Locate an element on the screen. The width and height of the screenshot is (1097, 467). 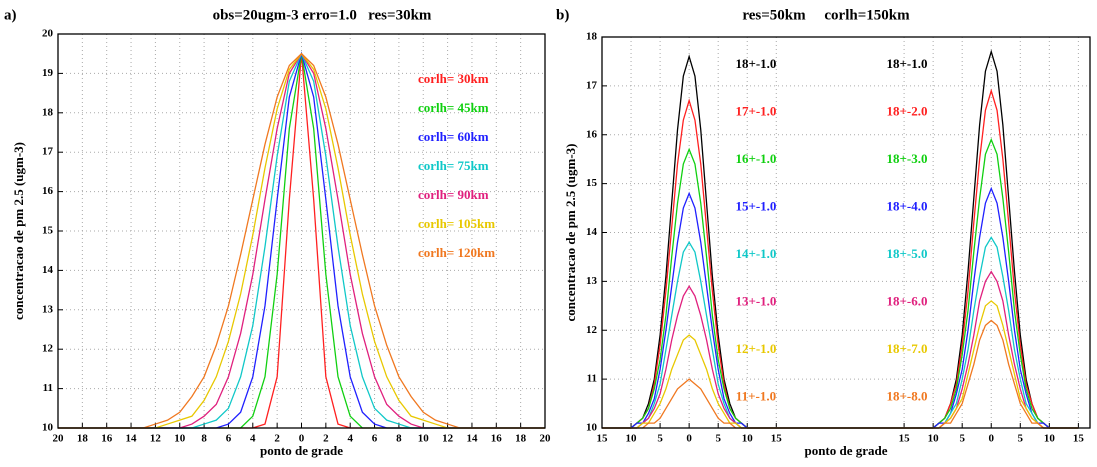
curve-annotation: 18+-8.0 is located at coordinates (907, 395).